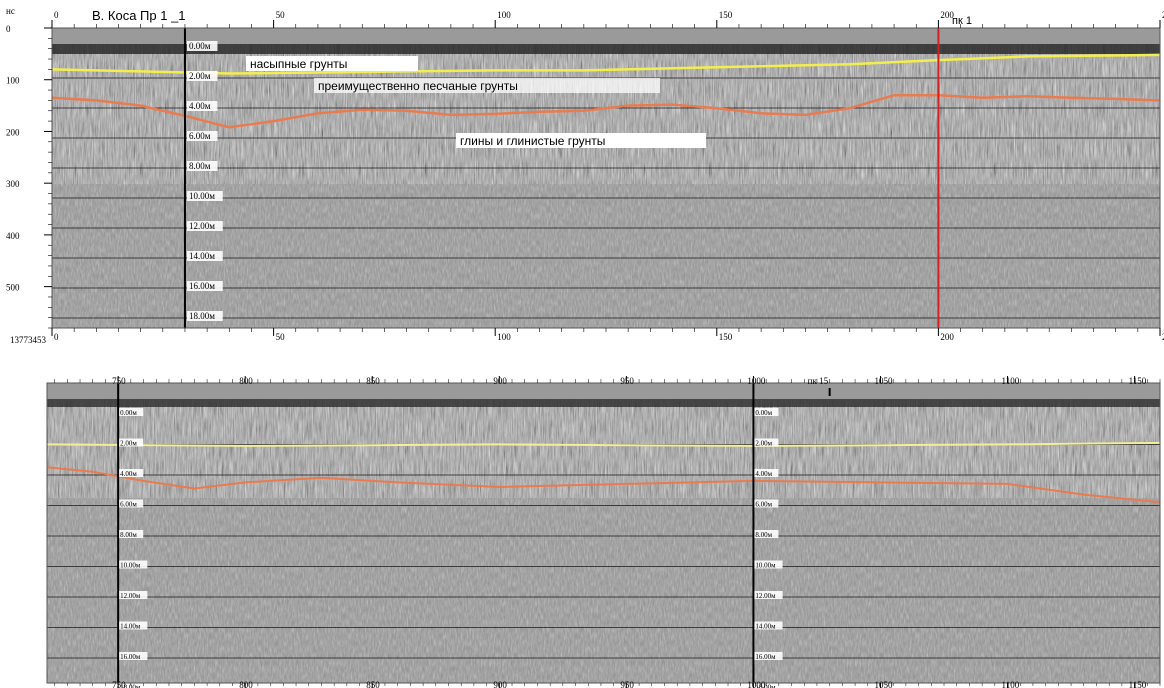  I want to click on x-tick-label-bottom: 1050, so click(883, 684).